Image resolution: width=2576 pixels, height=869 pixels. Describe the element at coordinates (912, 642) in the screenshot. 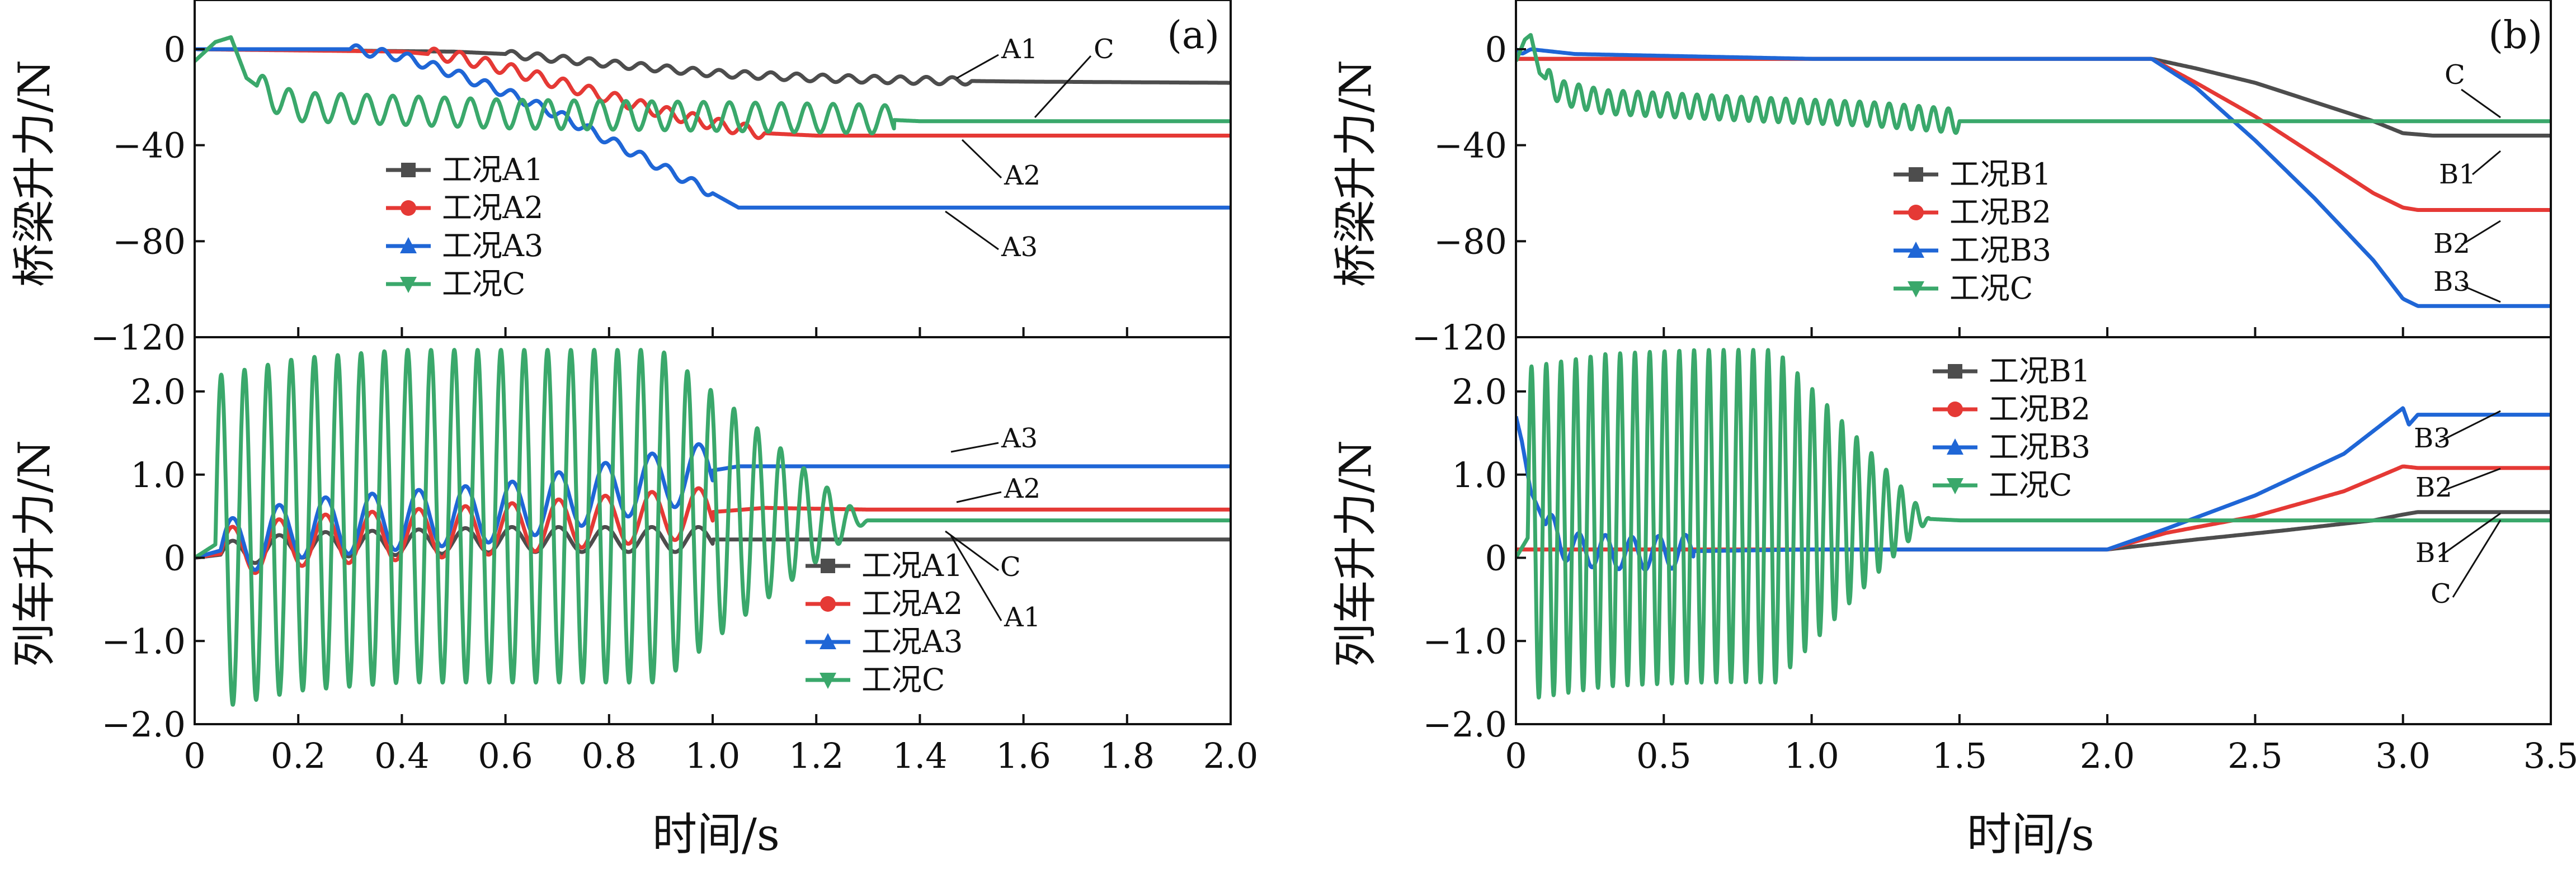

I see `legend-a-bottom-item: 工况A3` at that location.